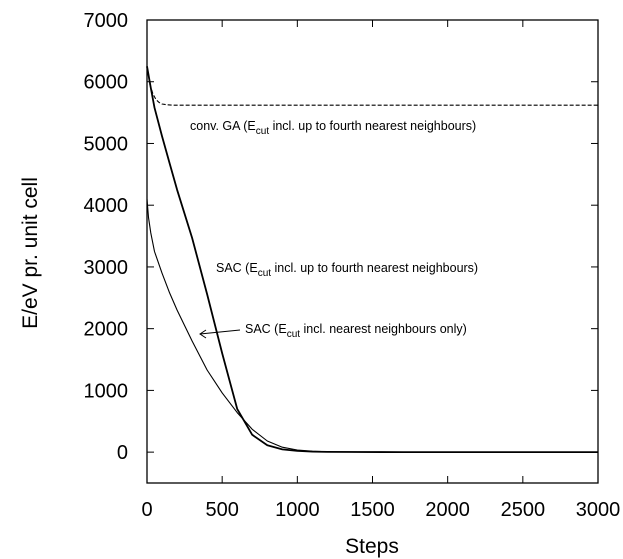  Describe the element at coordinates (106, 21) in the screenshot. I see `y-tick-label: 7000` at that location.